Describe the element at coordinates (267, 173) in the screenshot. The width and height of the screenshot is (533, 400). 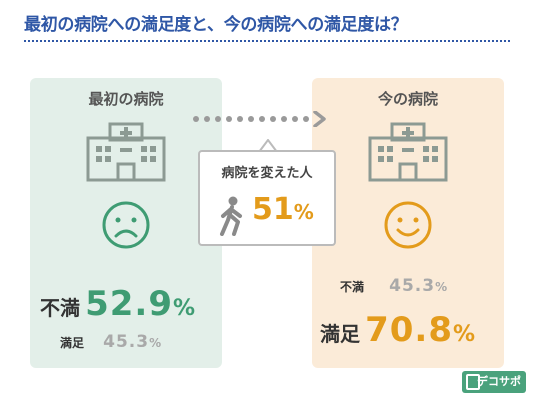
I see `callout-label: 病院を変えた人` at that location.